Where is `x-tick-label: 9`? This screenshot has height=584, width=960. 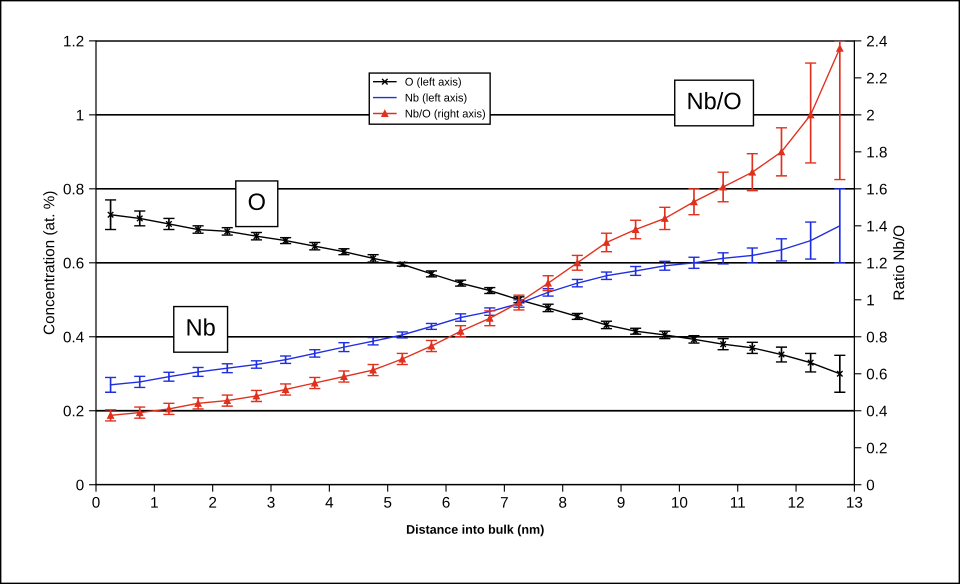 x-tick-label: 9 is located at coordinates (621, 502).